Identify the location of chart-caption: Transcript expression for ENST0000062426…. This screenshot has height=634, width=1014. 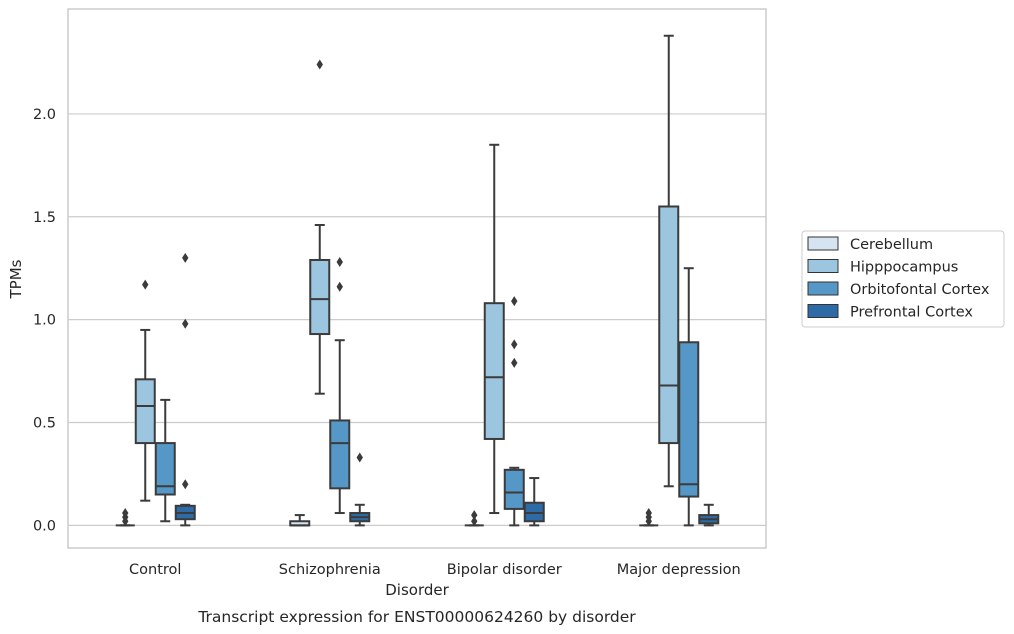
(416, 617).